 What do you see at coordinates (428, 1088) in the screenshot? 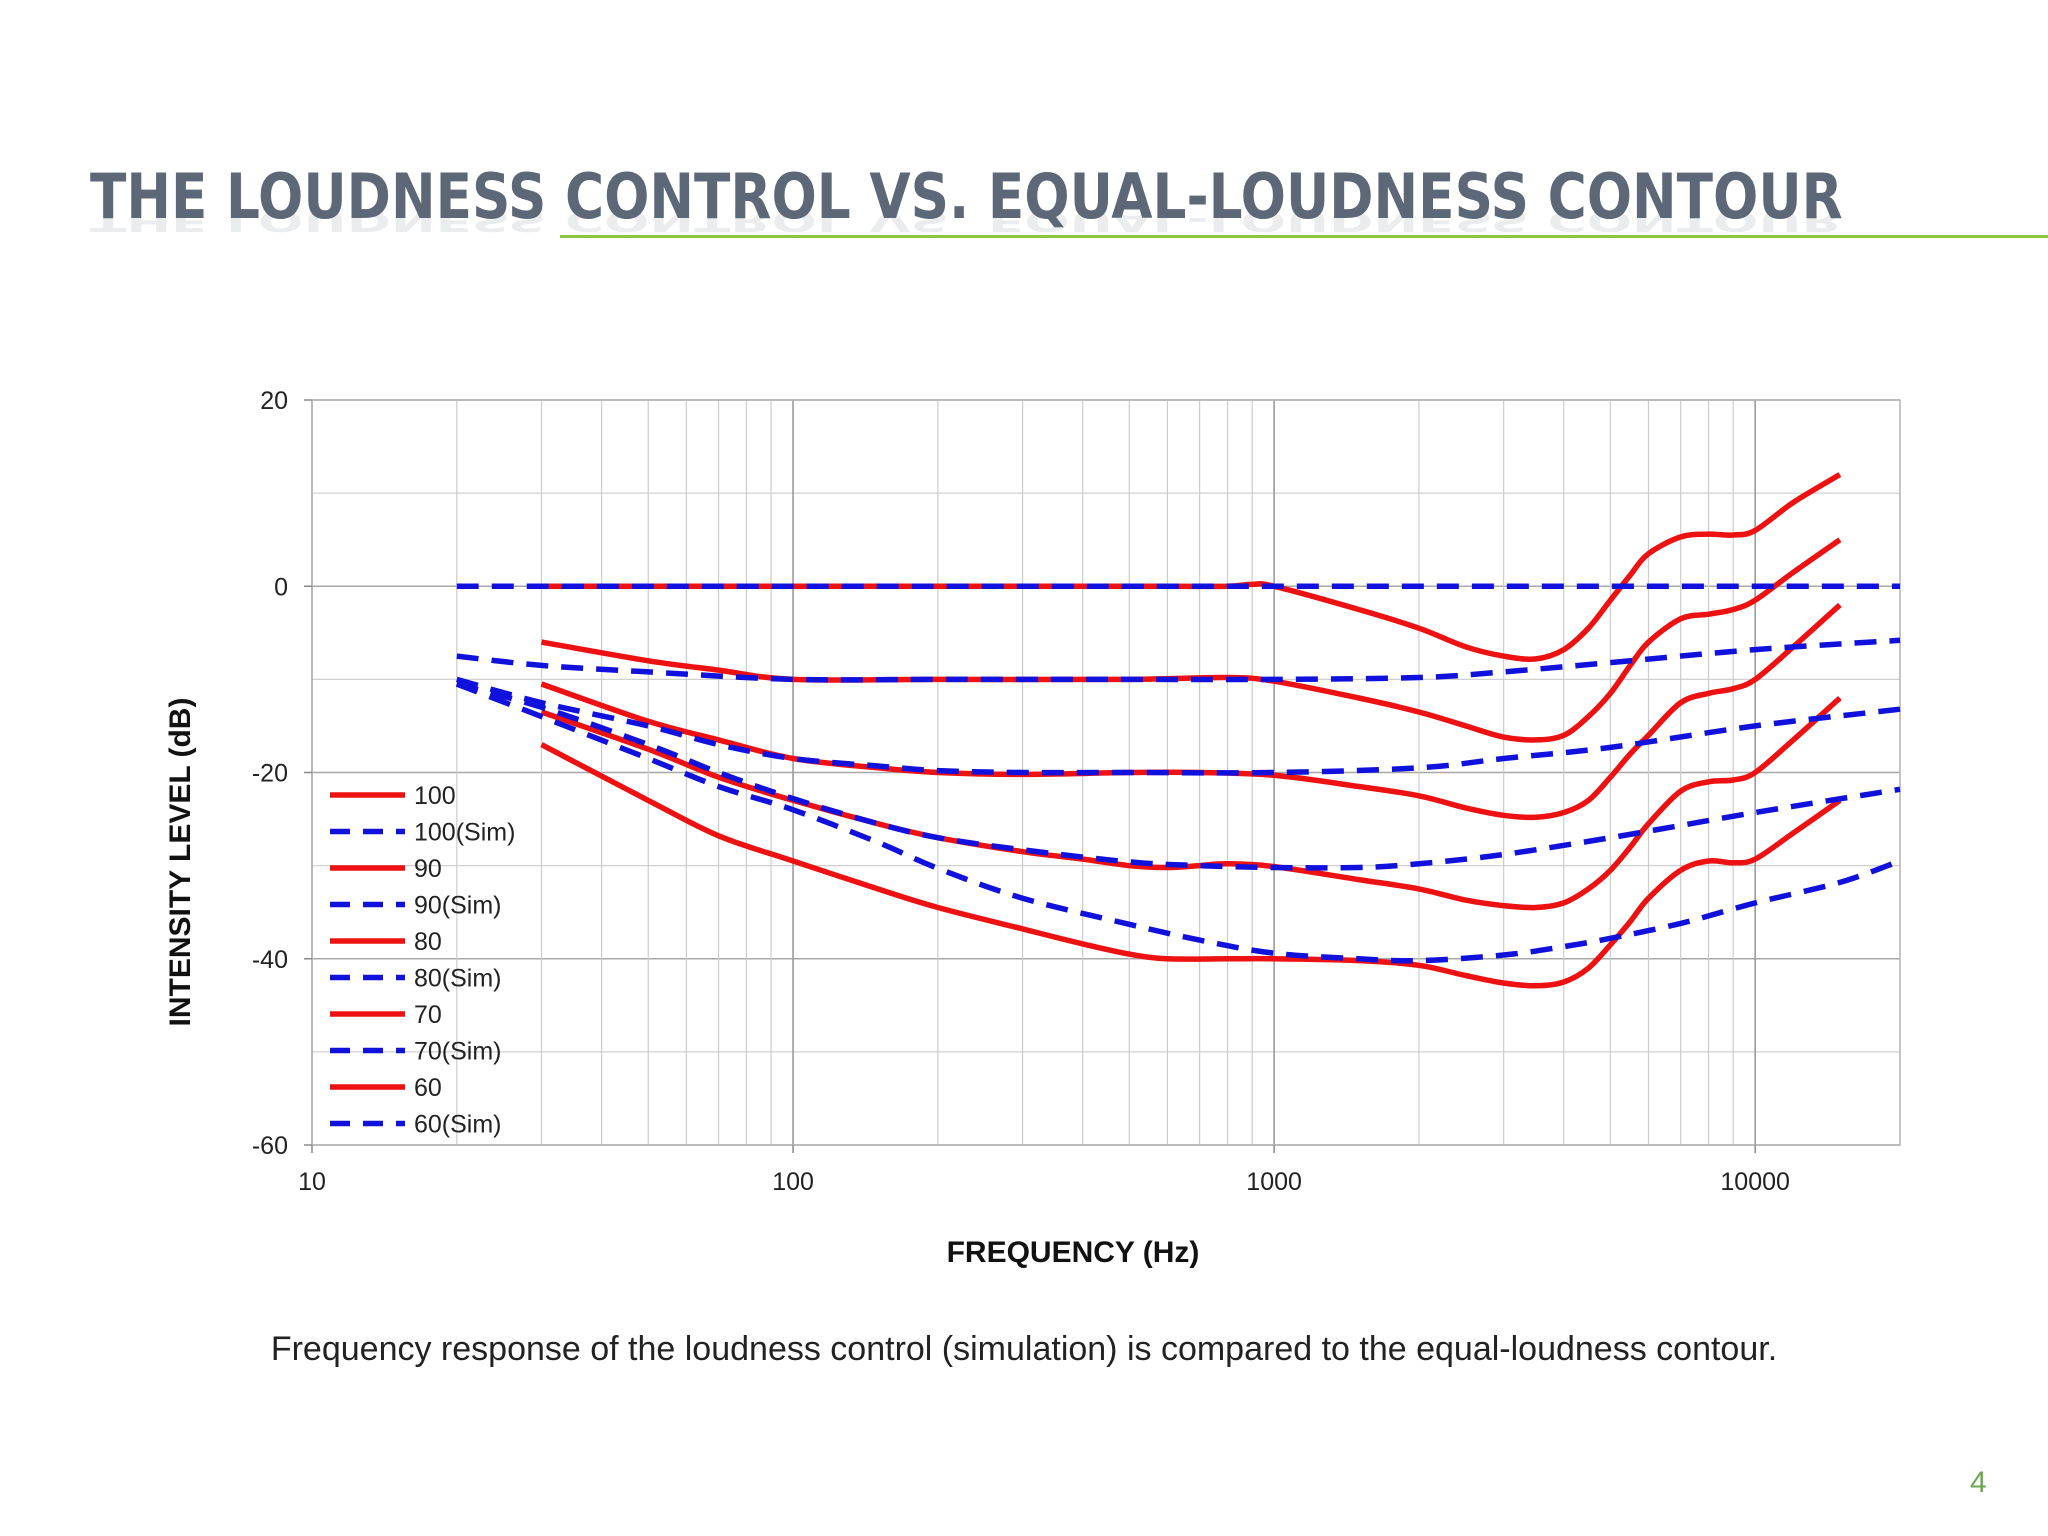
I see `legend-label-60: 60` at bounding box center [428, 1088].